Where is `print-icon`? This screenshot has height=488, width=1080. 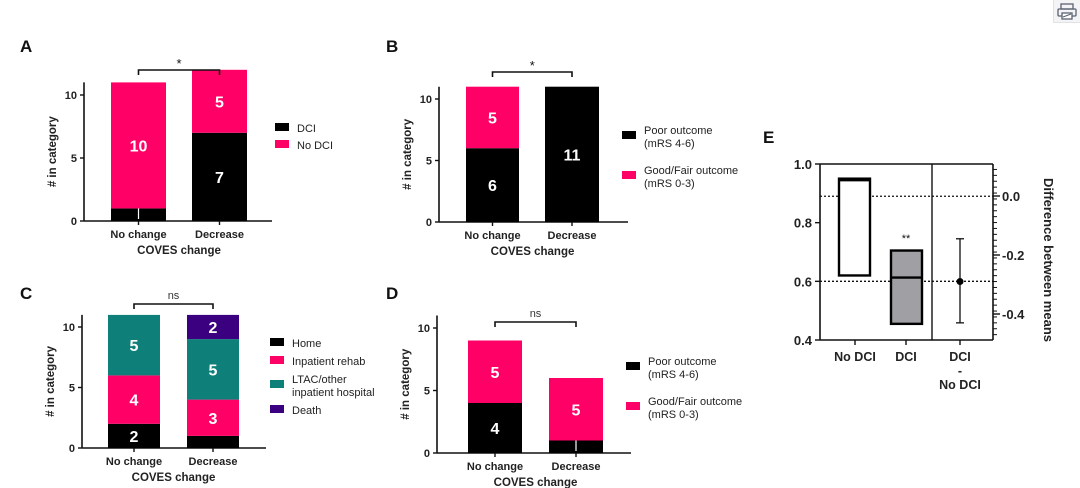 print-icon is located at coordinates (1066, 11).